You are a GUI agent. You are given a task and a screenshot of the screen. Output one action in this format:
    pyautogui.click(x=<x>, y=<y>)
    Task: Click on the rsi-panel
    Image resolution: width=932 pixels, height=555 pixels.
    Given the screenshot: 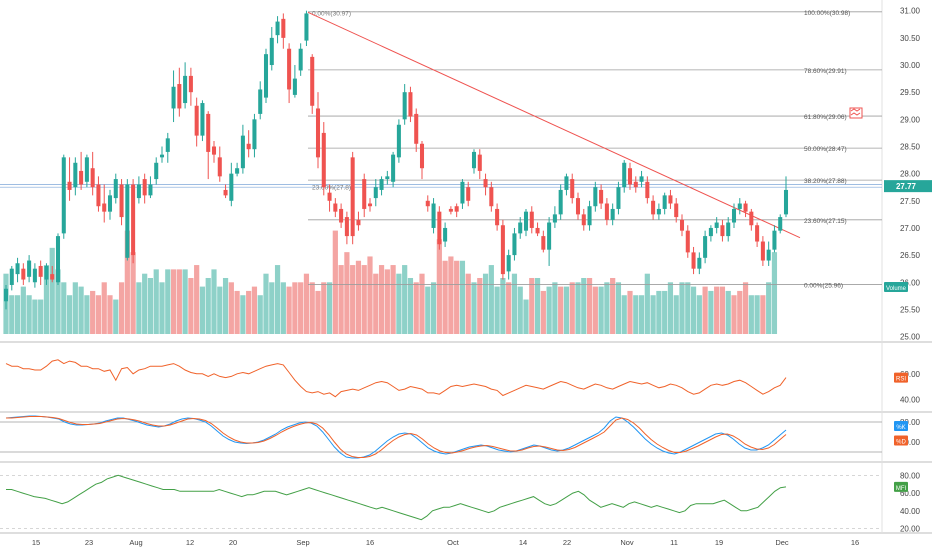 What is the action you would take?
    pyautogui.click(x=396, y=378)
    